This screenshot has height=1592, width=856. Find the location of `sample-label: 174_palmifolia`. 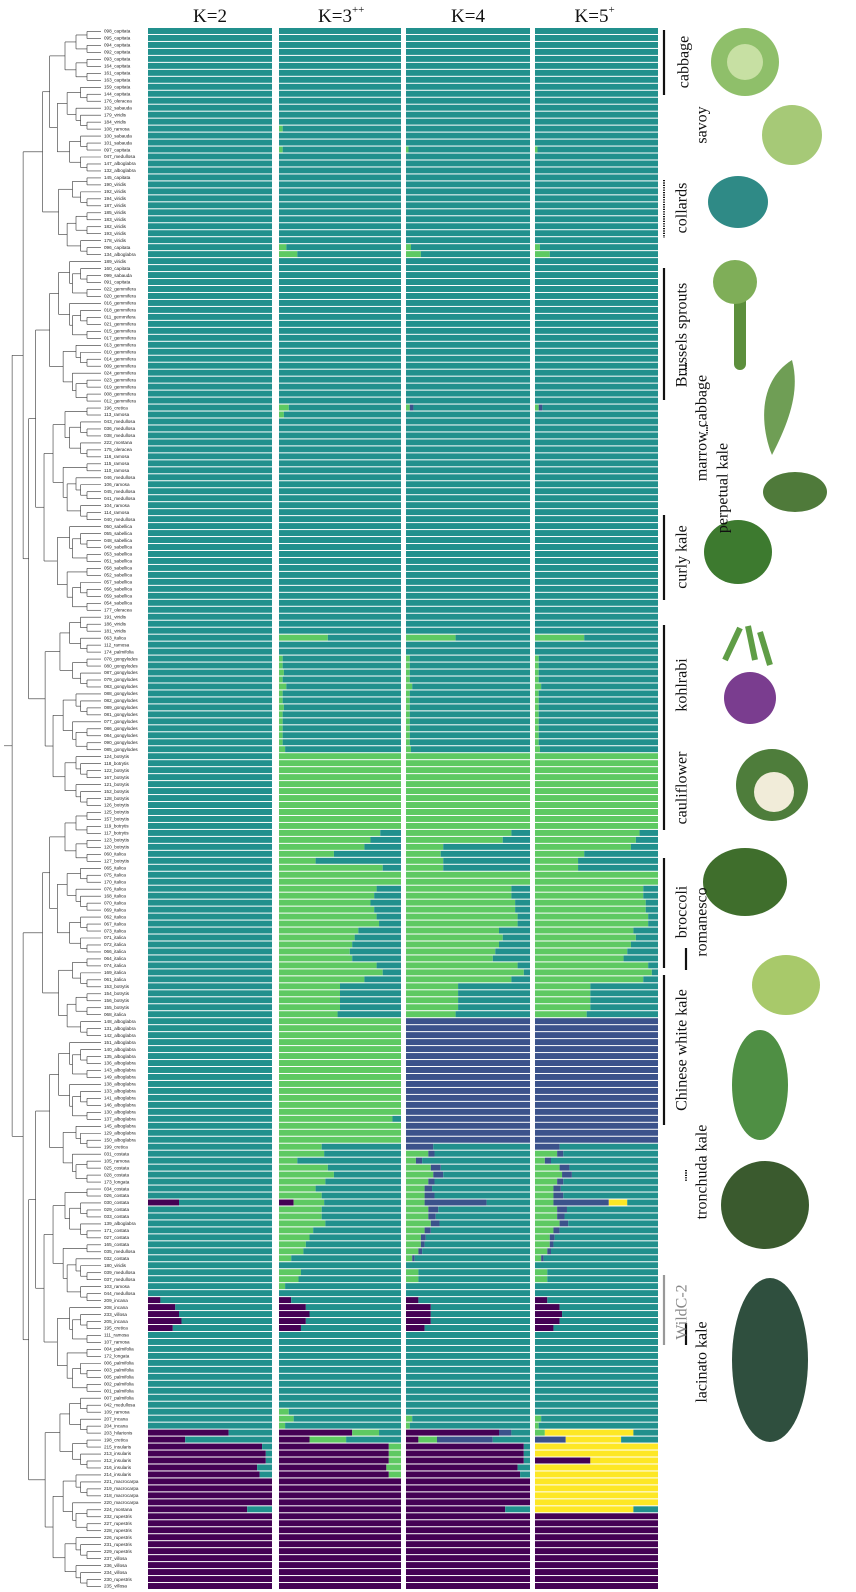

sample-label: 174_palmifolia is located at coordinates (119, 651).